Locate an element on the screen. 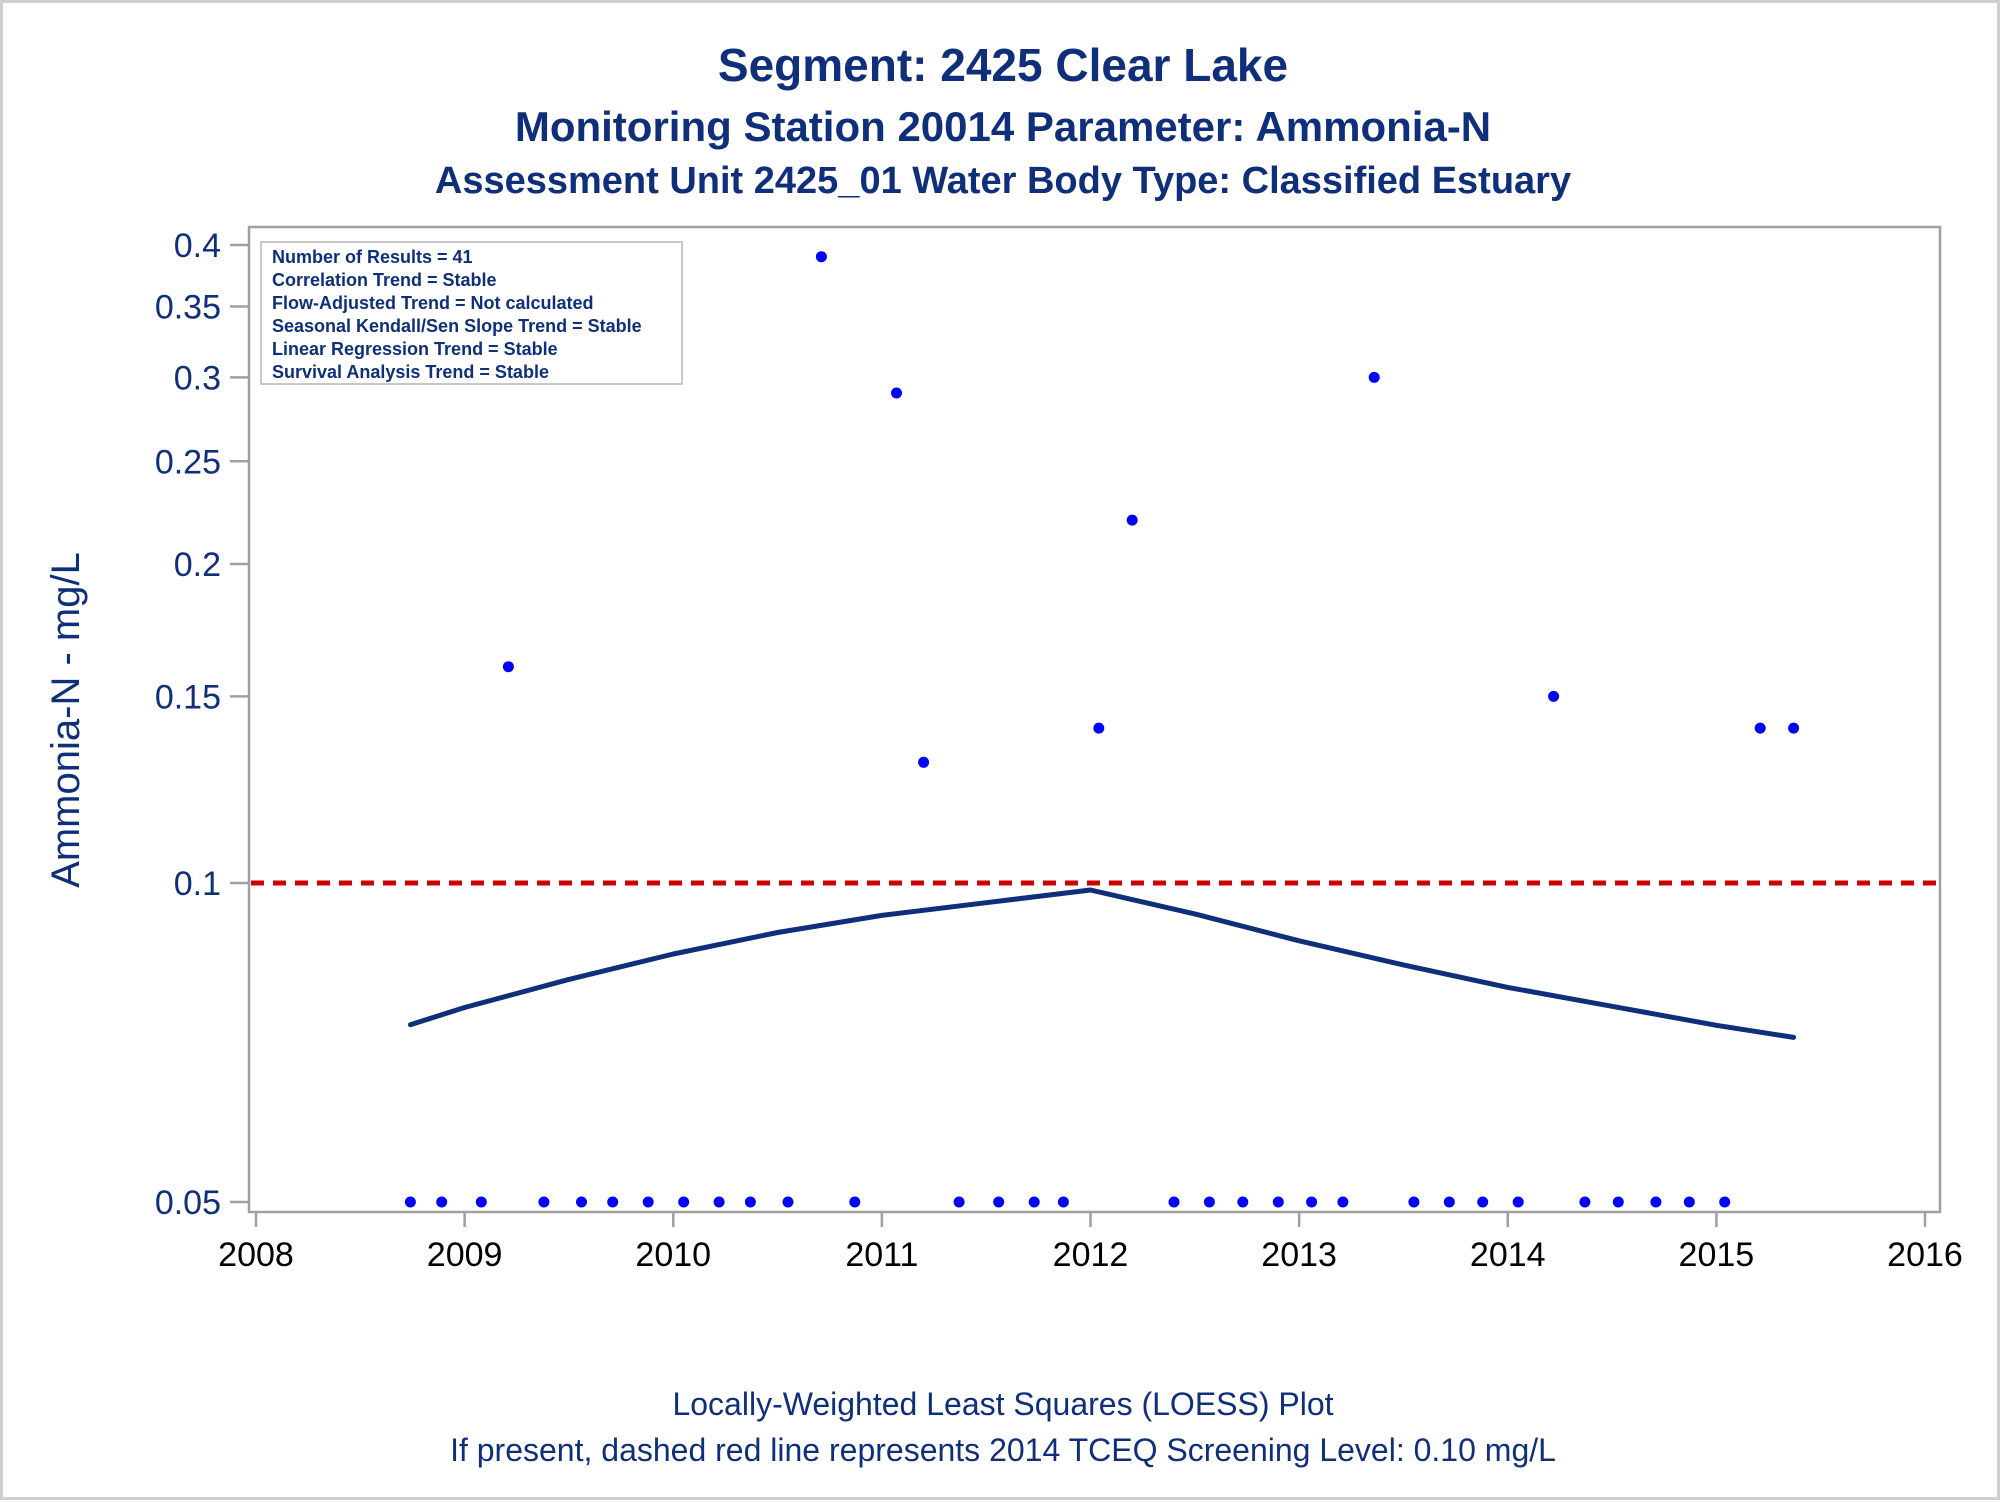 This screenshot has width=2000, height=1503. y-tick-label: 0.25 is located at coordinates (188, 462).